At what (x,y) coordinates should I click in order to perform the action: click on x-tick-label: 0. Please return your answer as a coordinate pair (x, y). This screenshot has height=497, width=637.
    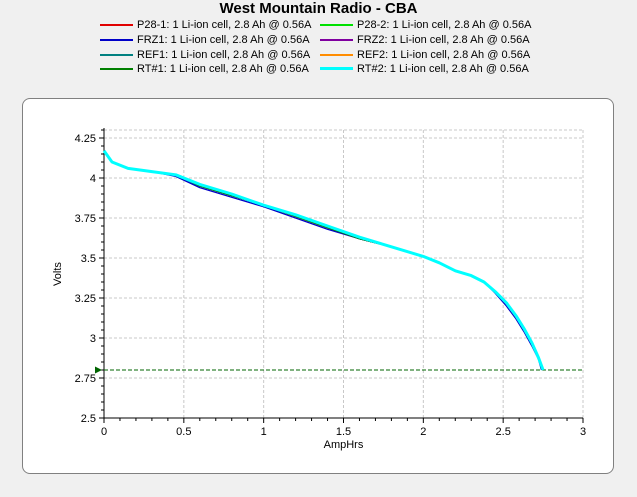
    Looking at the image, I should click on (104, 432).